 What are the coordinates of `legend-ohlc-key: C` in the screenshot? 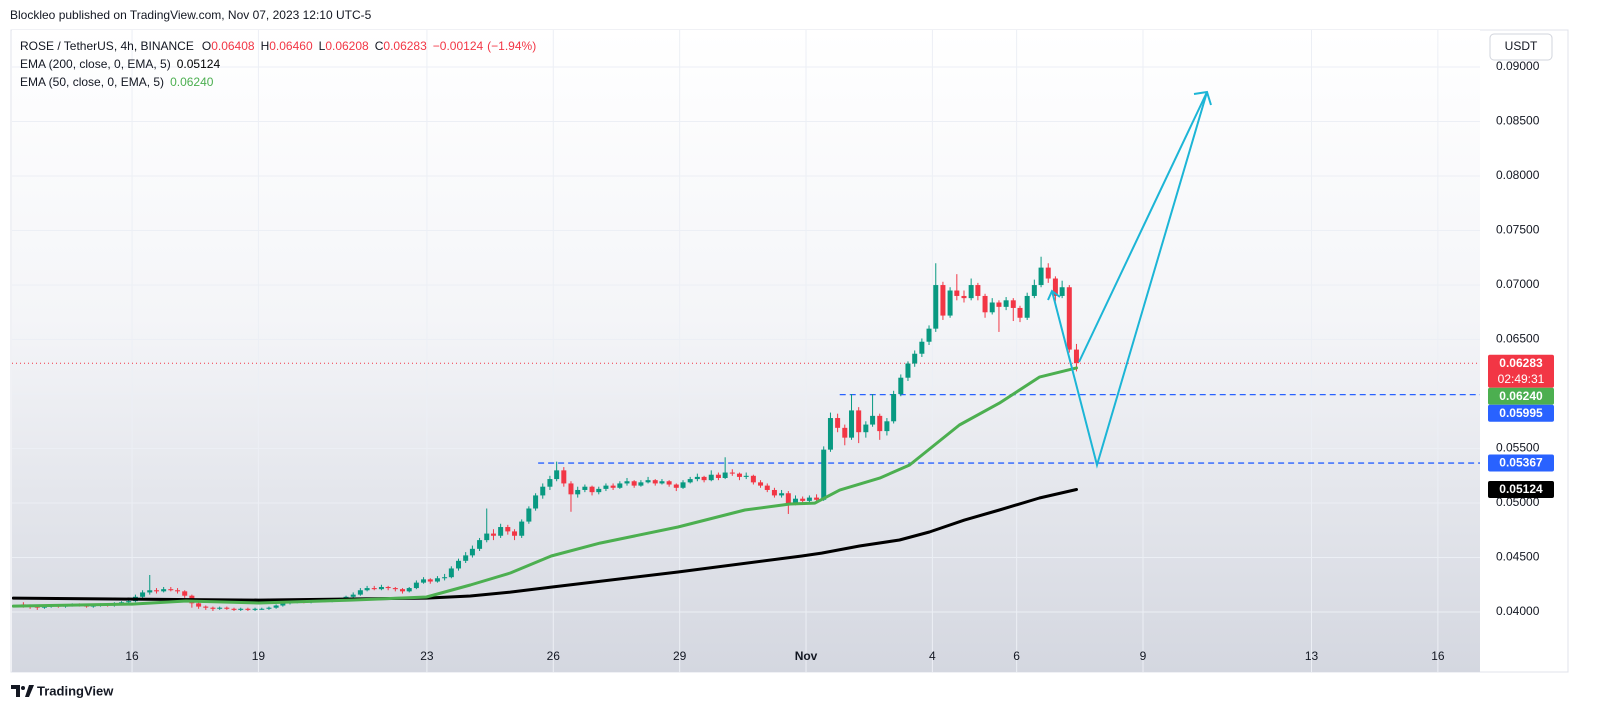 It's located at (379, 46).